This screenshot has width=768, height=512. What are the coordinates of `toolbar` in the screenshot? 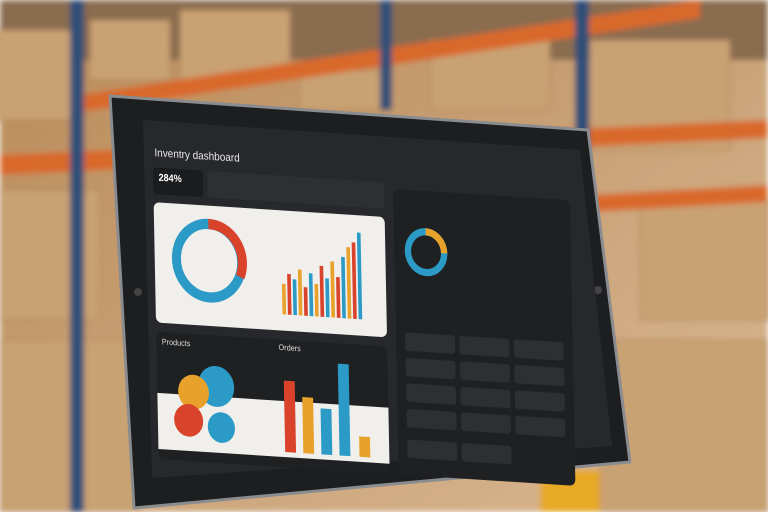 It's located at (296, 190).